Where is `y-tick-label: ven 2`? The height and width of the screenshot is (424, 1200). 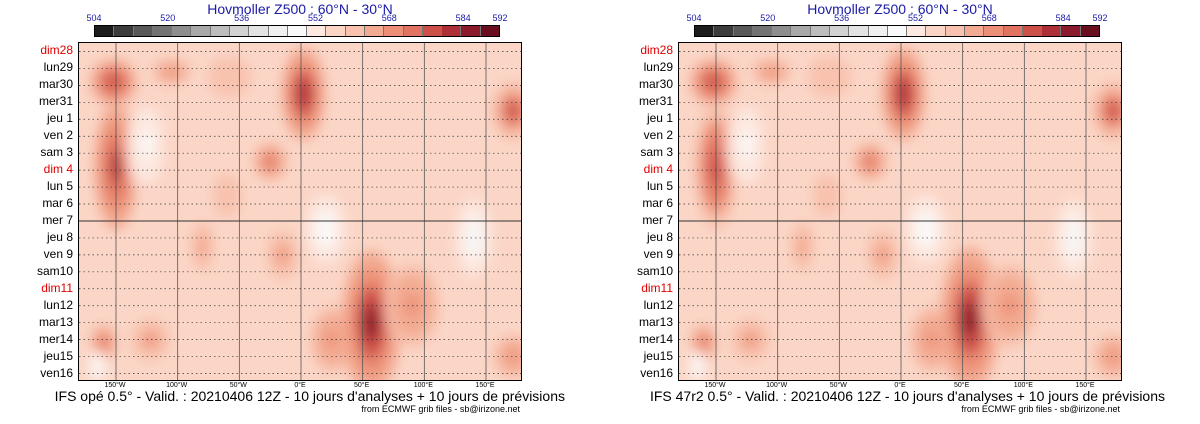 y-tick-label: ven 2 is located at coordinates (58, 135).